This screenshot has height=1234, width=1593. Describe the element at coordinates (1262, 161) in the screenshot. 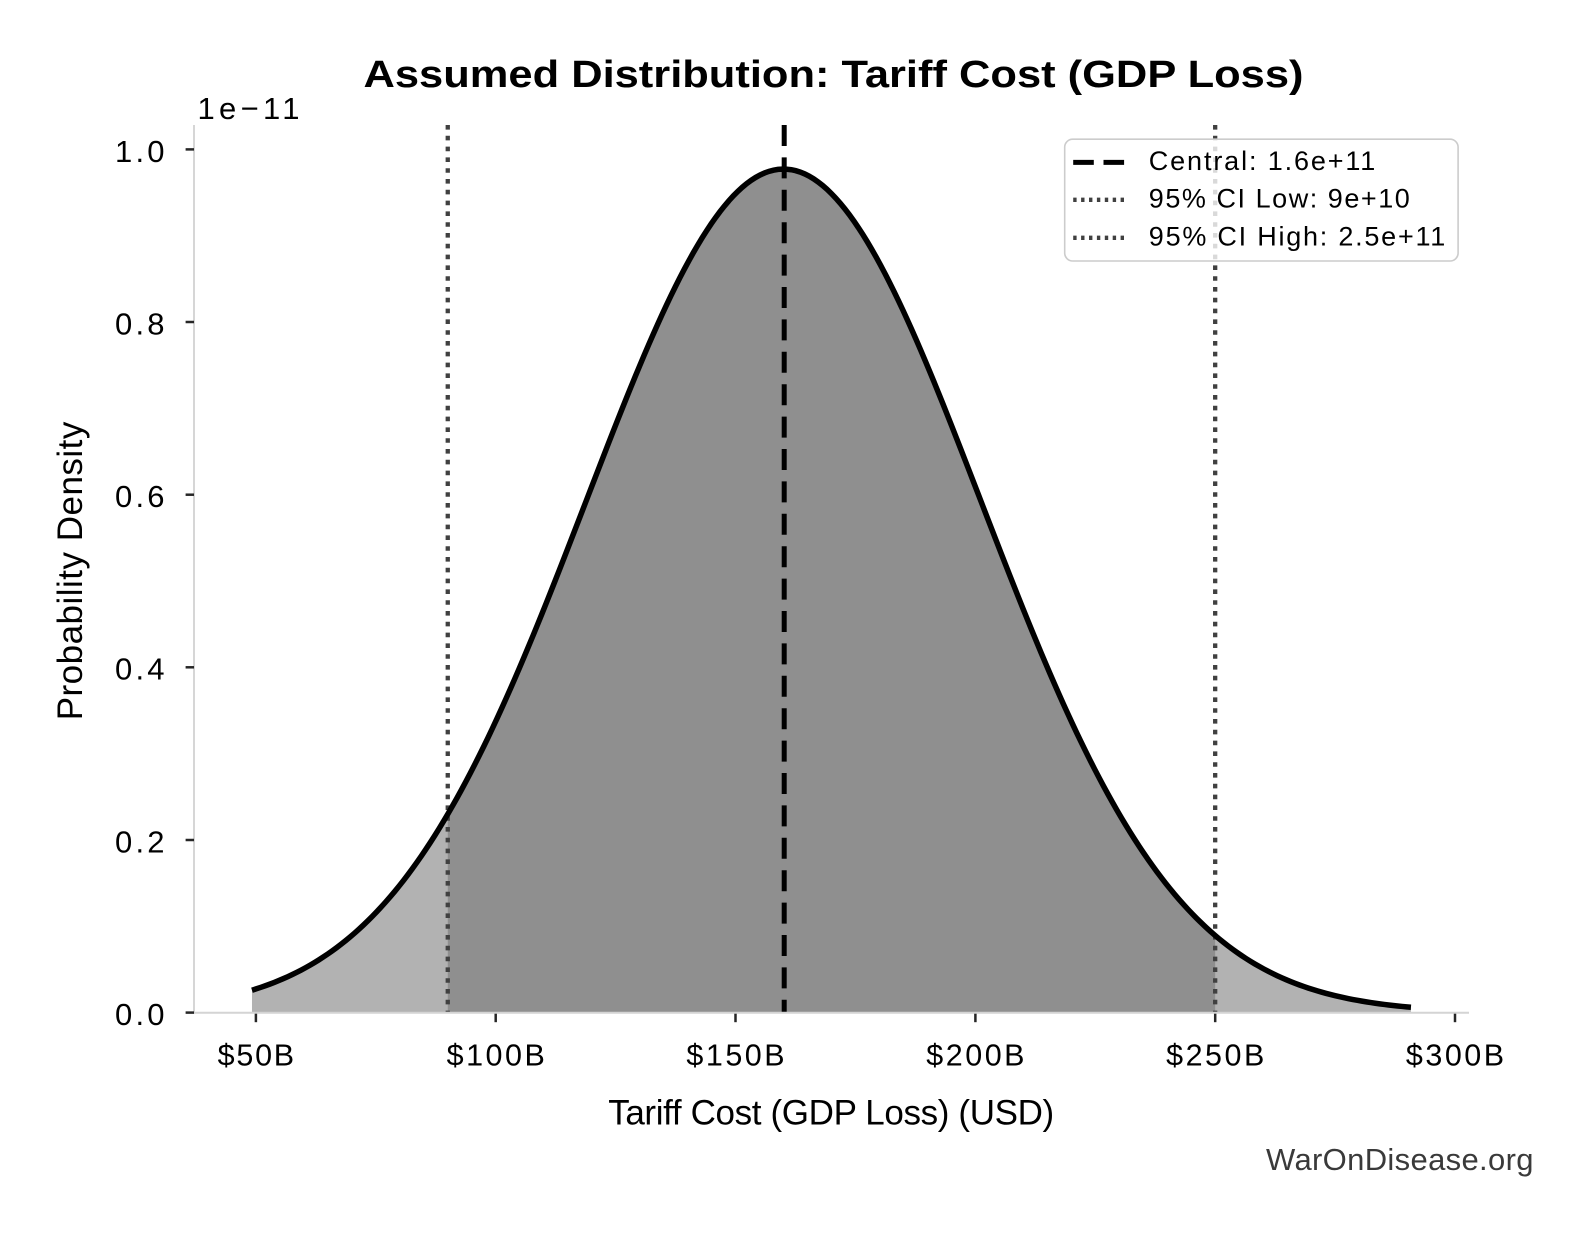

I see `svg-text: Central: 1.6e+11` at that location.